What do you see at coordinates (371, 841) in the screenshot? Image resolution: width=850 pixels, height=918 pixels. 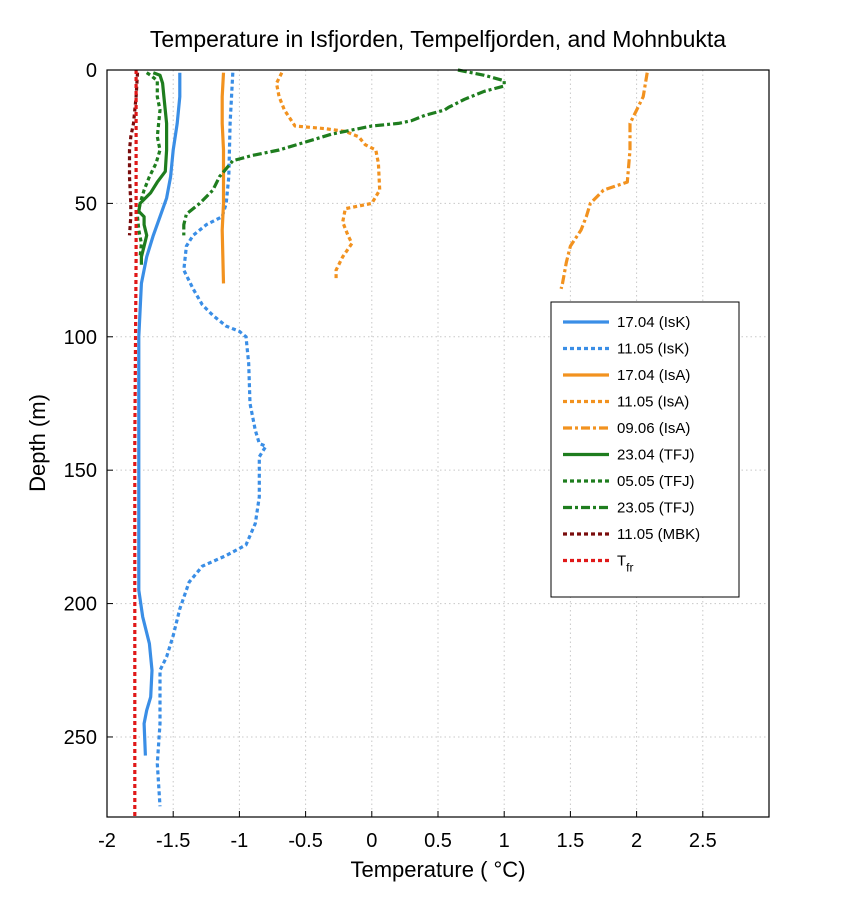 I see `x-tick-label: 0` at bounding box center [371, 841].